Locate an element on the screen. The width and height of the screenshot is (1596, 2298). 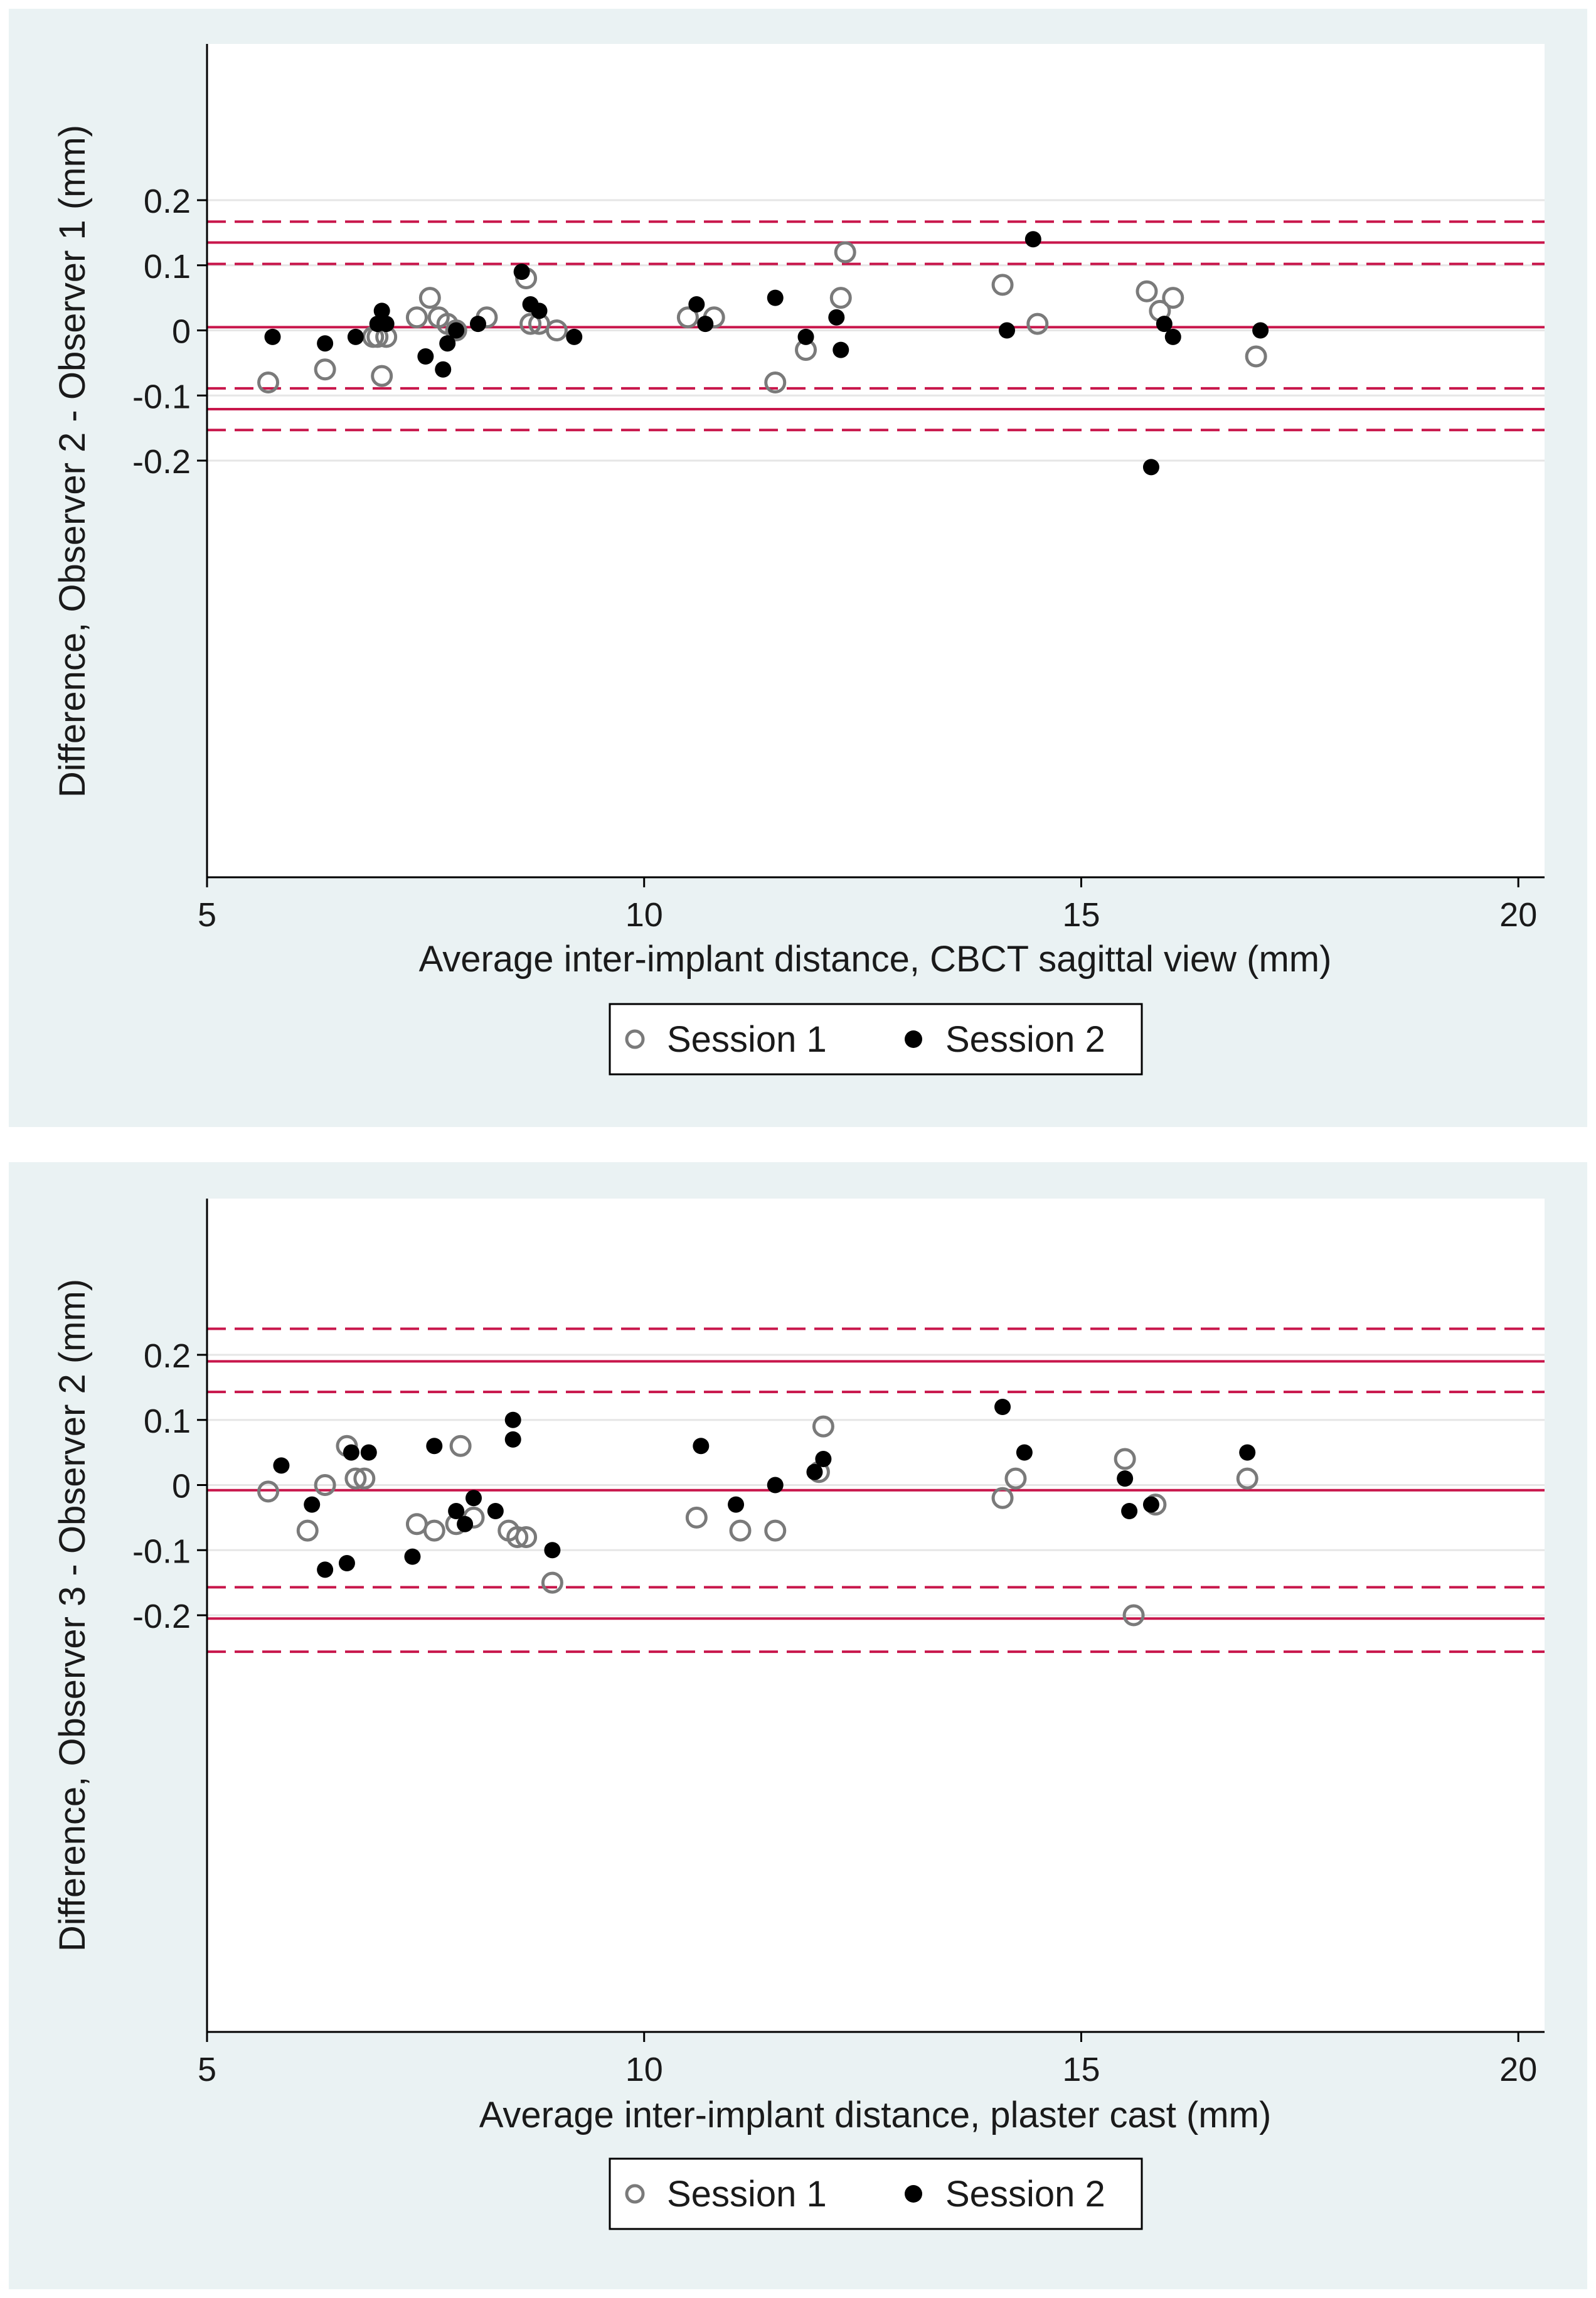
panel-1-ytick-label: 0 is located at coordinates (181, 332).